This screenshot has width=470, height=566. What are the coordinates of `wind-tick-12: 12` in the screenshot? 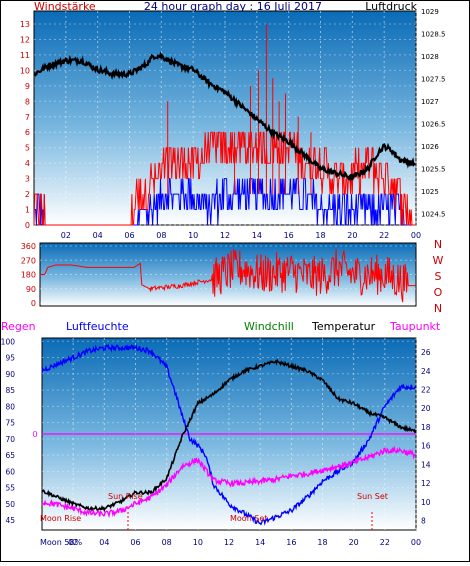 It's located at (25, 39).